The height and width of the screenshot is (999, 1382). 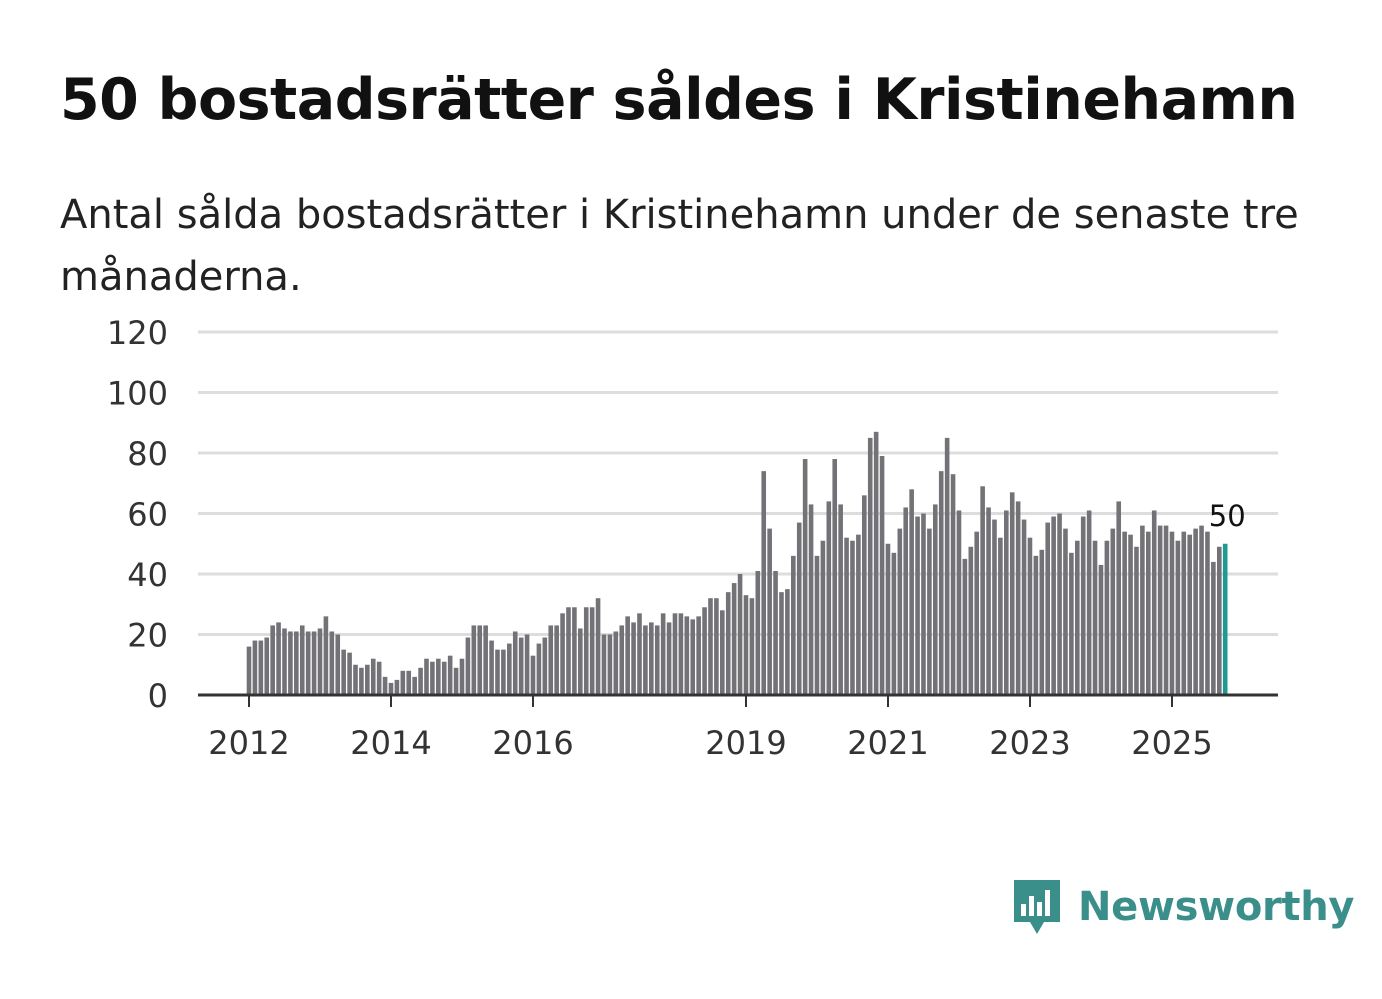 What do you see at coordinates (532, 743) in the screenshot?
I see `x-tick-label: 2016` at bounding box center [532, 743].